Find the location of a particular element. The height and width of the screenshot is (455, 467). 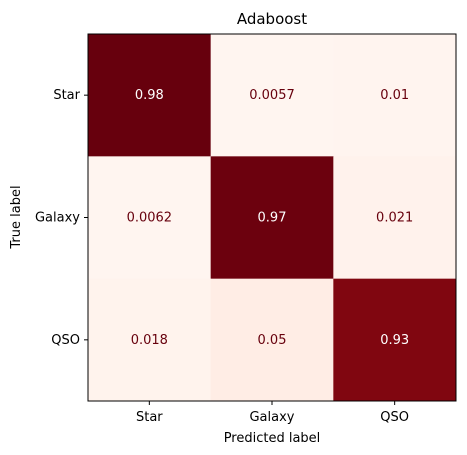

x-tick-label: QSO is located at coordinates (394, 417).